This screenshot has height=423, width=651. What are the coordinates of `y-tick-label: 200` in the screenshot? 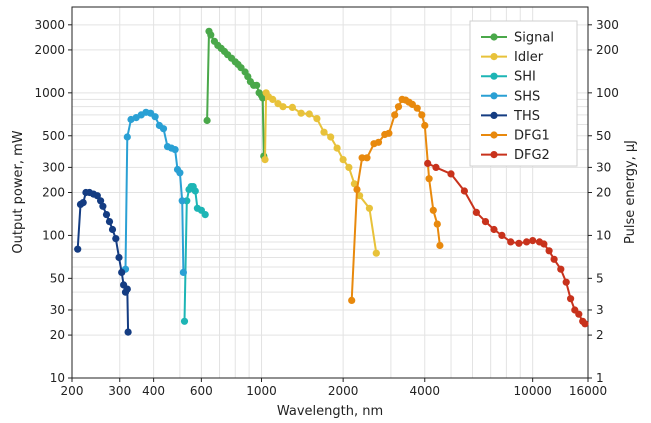 It's located at (53, 193).